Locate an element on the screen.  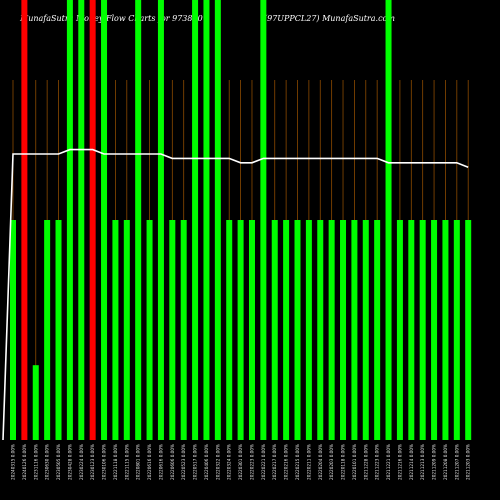
x-tick-label: 20220211 0.00% is located at coordinates (308, 462).